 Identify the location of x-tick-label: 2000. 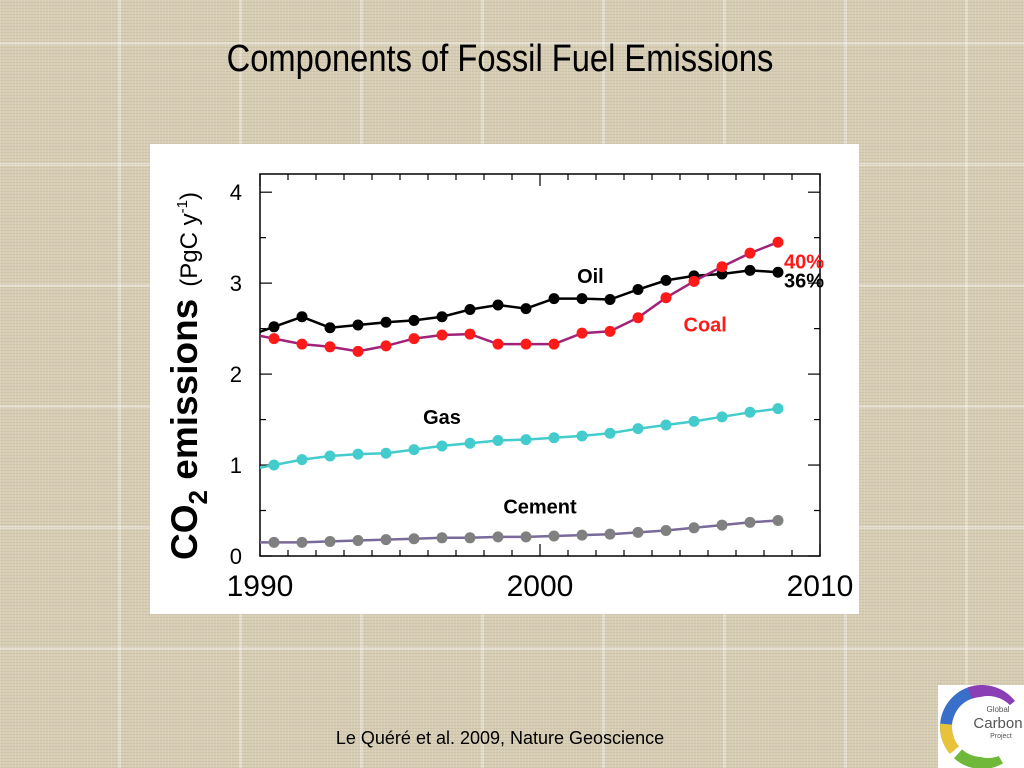
(540, 586).